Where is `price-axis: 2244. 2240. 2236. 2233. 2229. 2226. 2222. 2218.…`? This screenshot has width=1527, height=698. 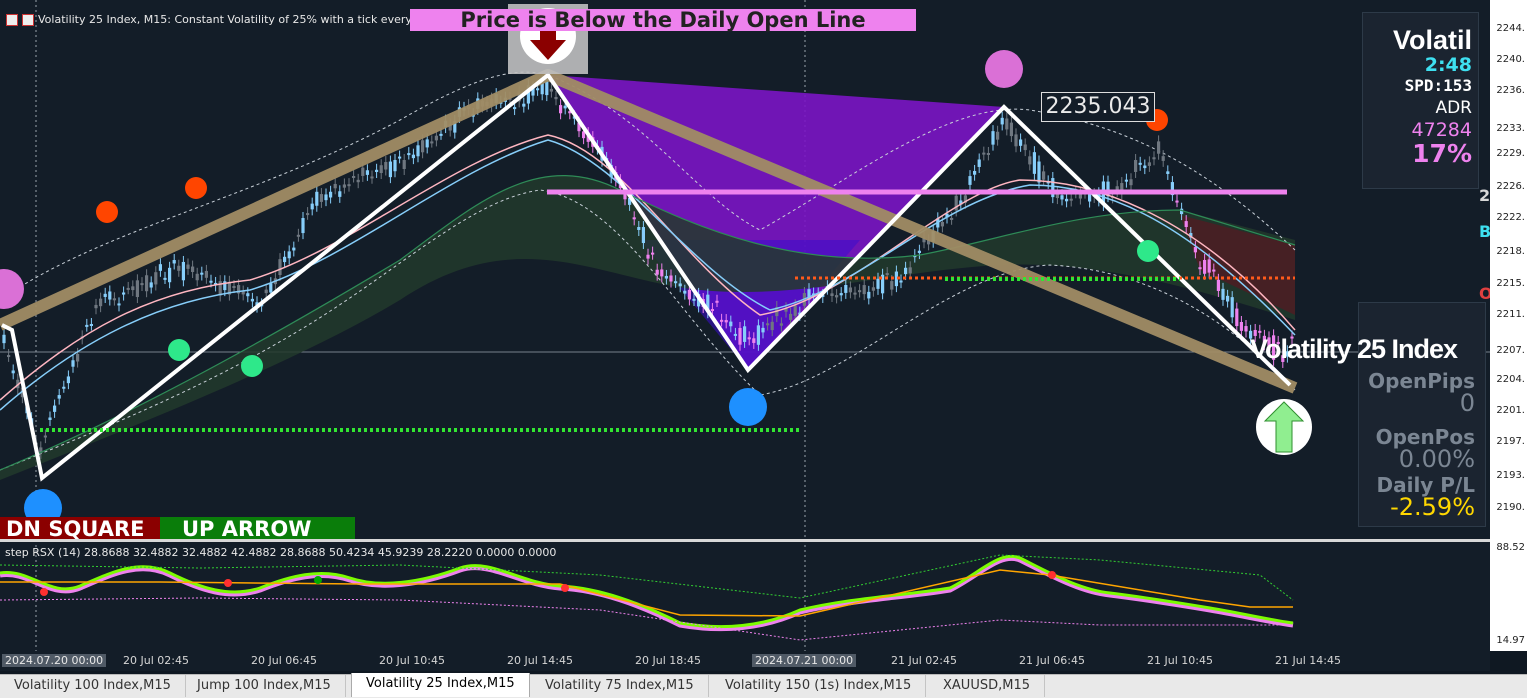
price-axis: 2244. 2240. 2236. 2233. 2229. 2226. 2222. 2218.… is located at coordinates (1508, 325).